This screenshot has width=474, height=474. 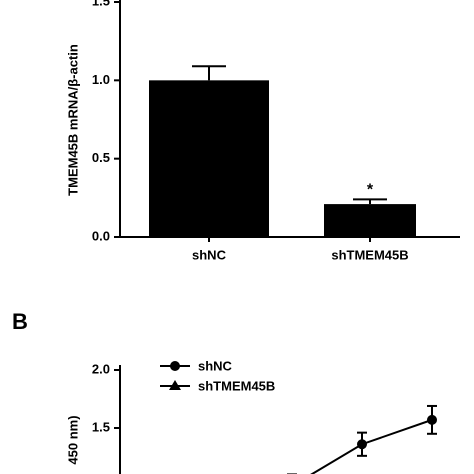 What do you see at coordinates (101, 79) in the screenshot?
I see `y-tick-label: 1.0` at bounding box center [101, 79].